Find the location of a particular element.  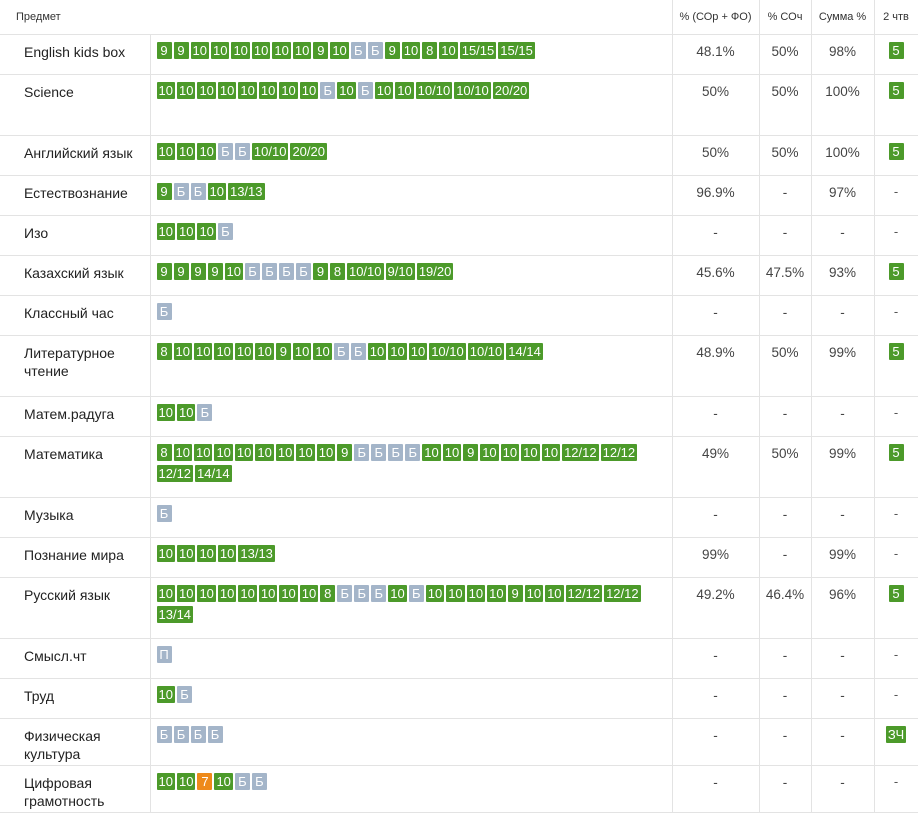

quarter-grade-badge: ЗЧ is located at coordinates (896, 734).